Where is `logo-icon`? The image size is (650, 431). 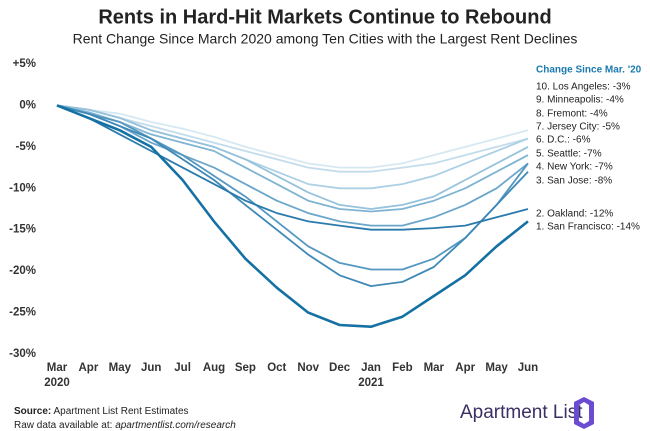
logo-icon is located at coordinates (584, 413).